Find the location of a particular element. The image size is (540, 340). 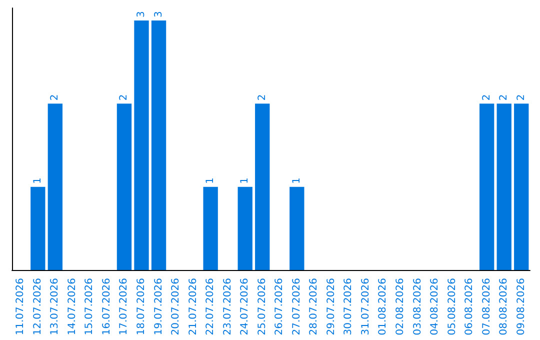

x-tick-label: 30.07.2026 is located at coordinates (348, 307).